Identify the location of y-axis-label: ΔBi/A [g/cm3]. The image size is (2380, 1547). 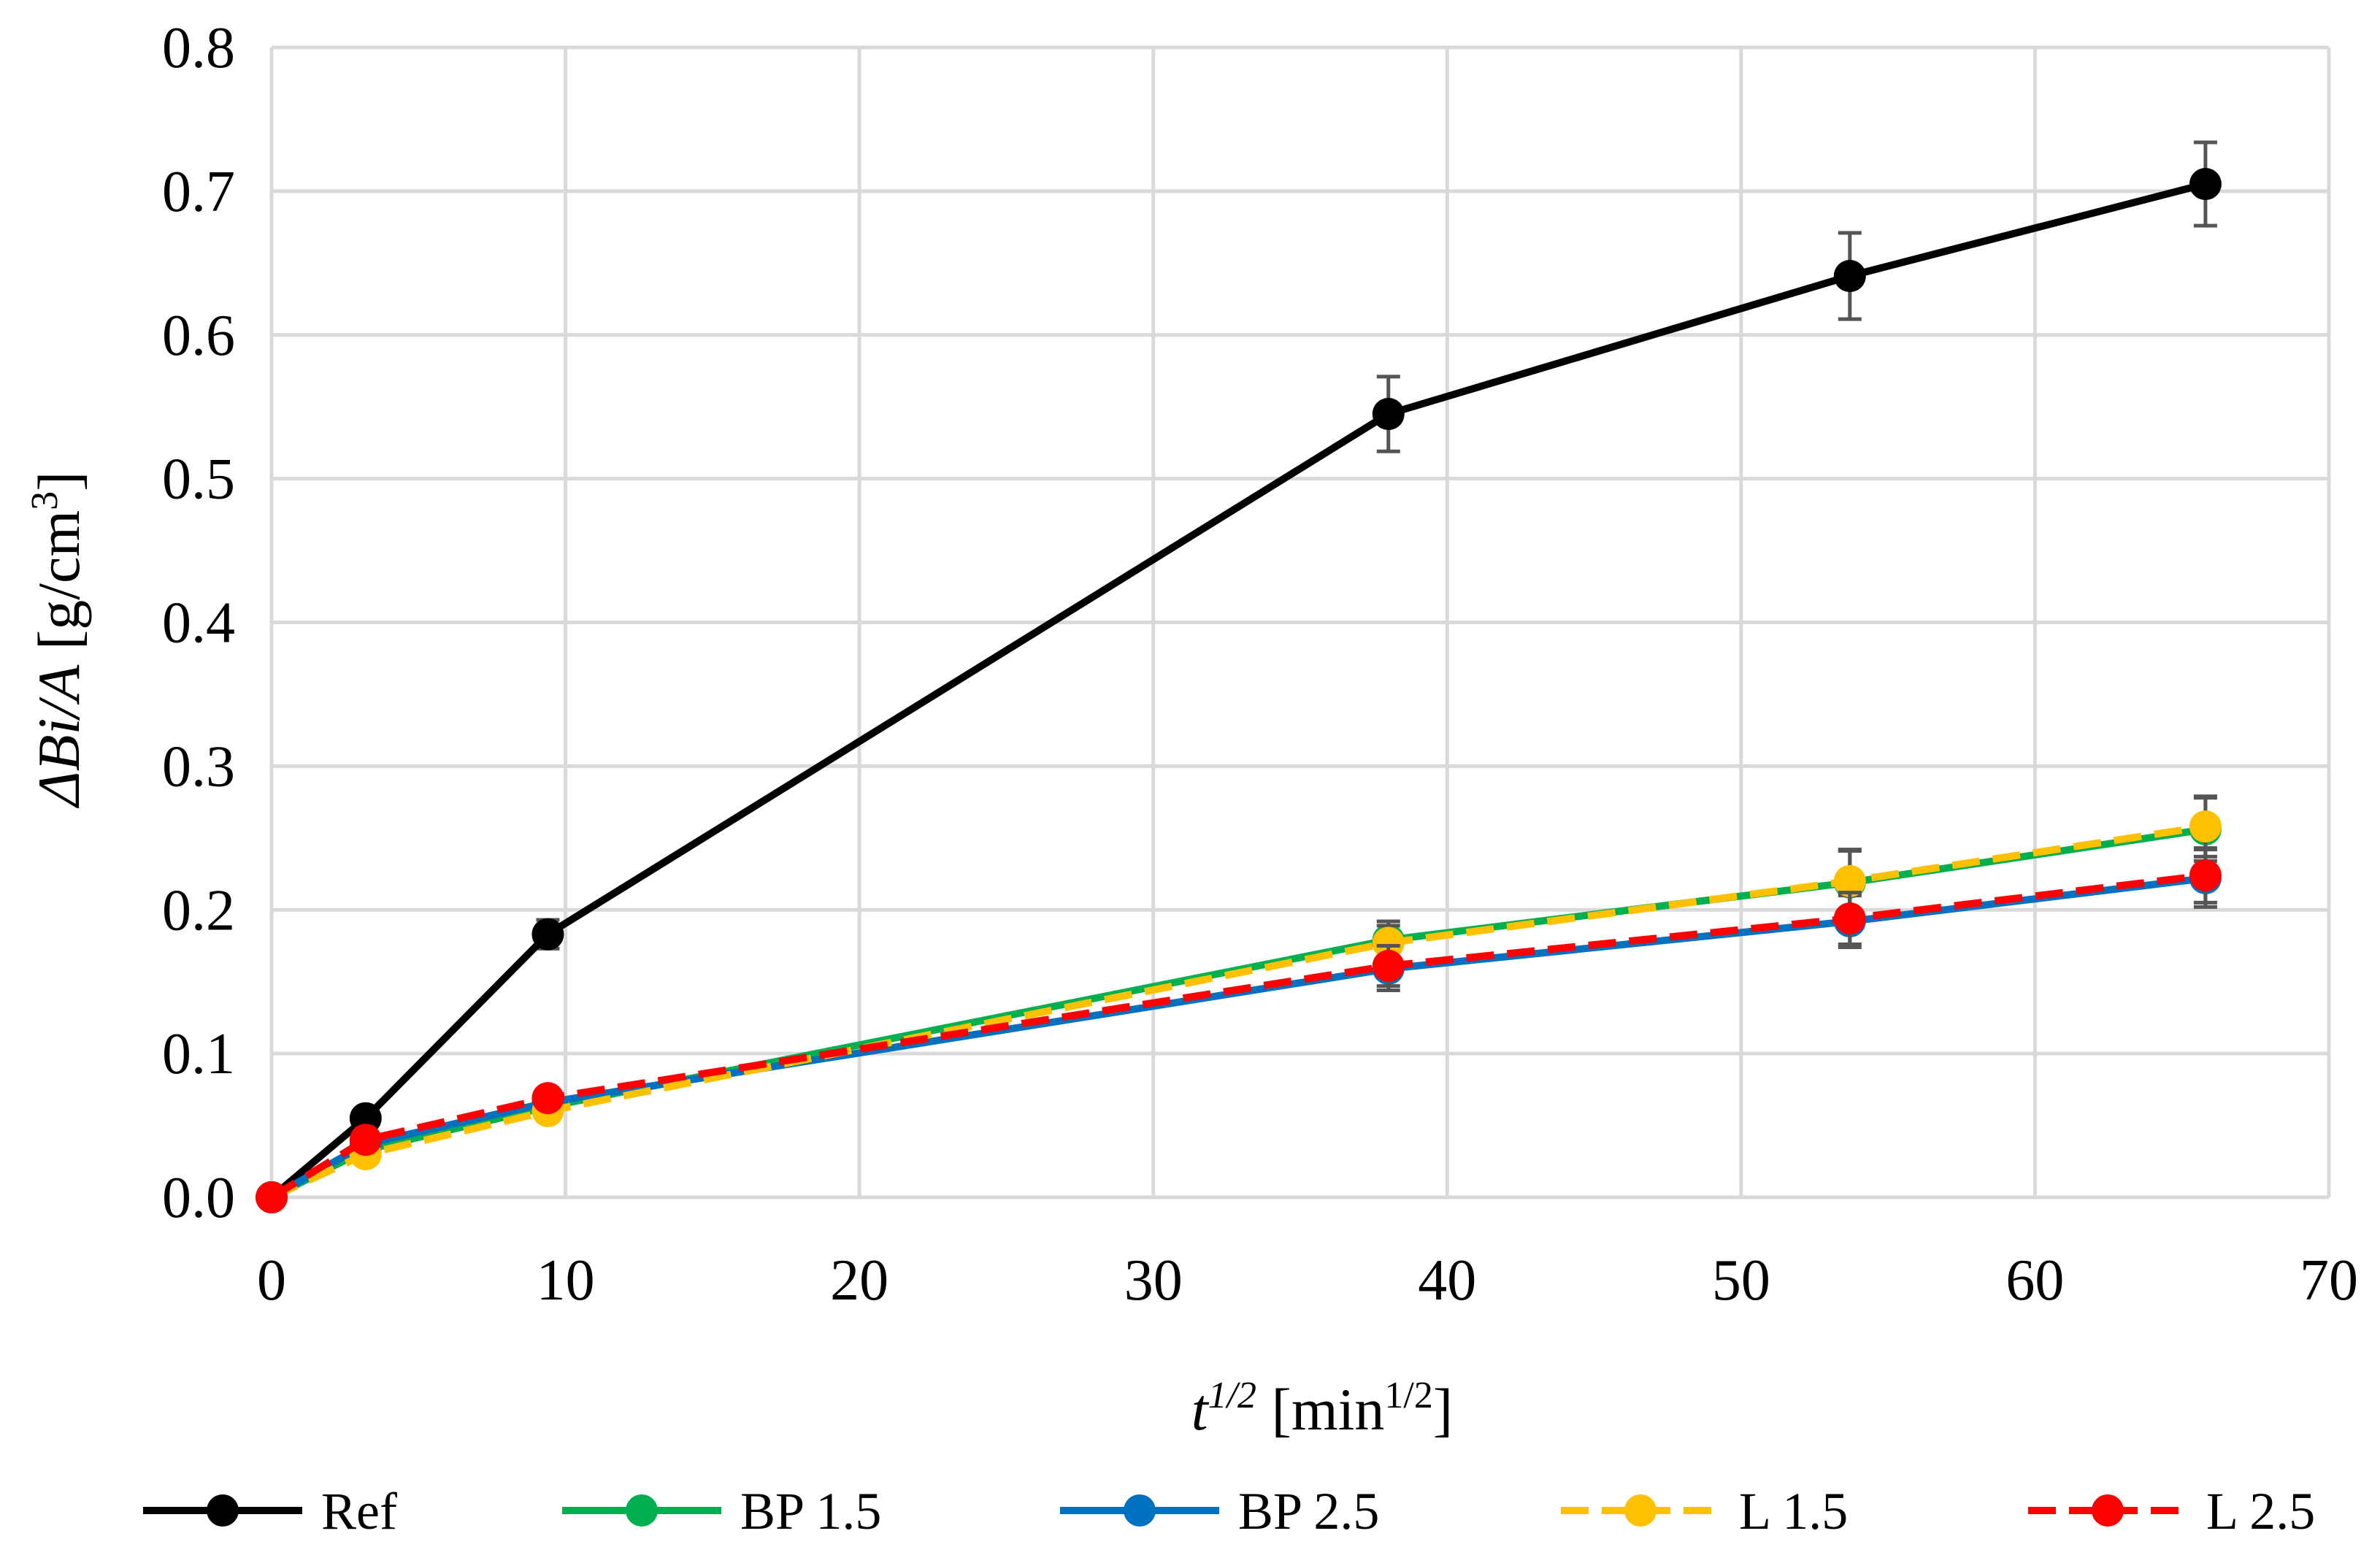
(58, 640).